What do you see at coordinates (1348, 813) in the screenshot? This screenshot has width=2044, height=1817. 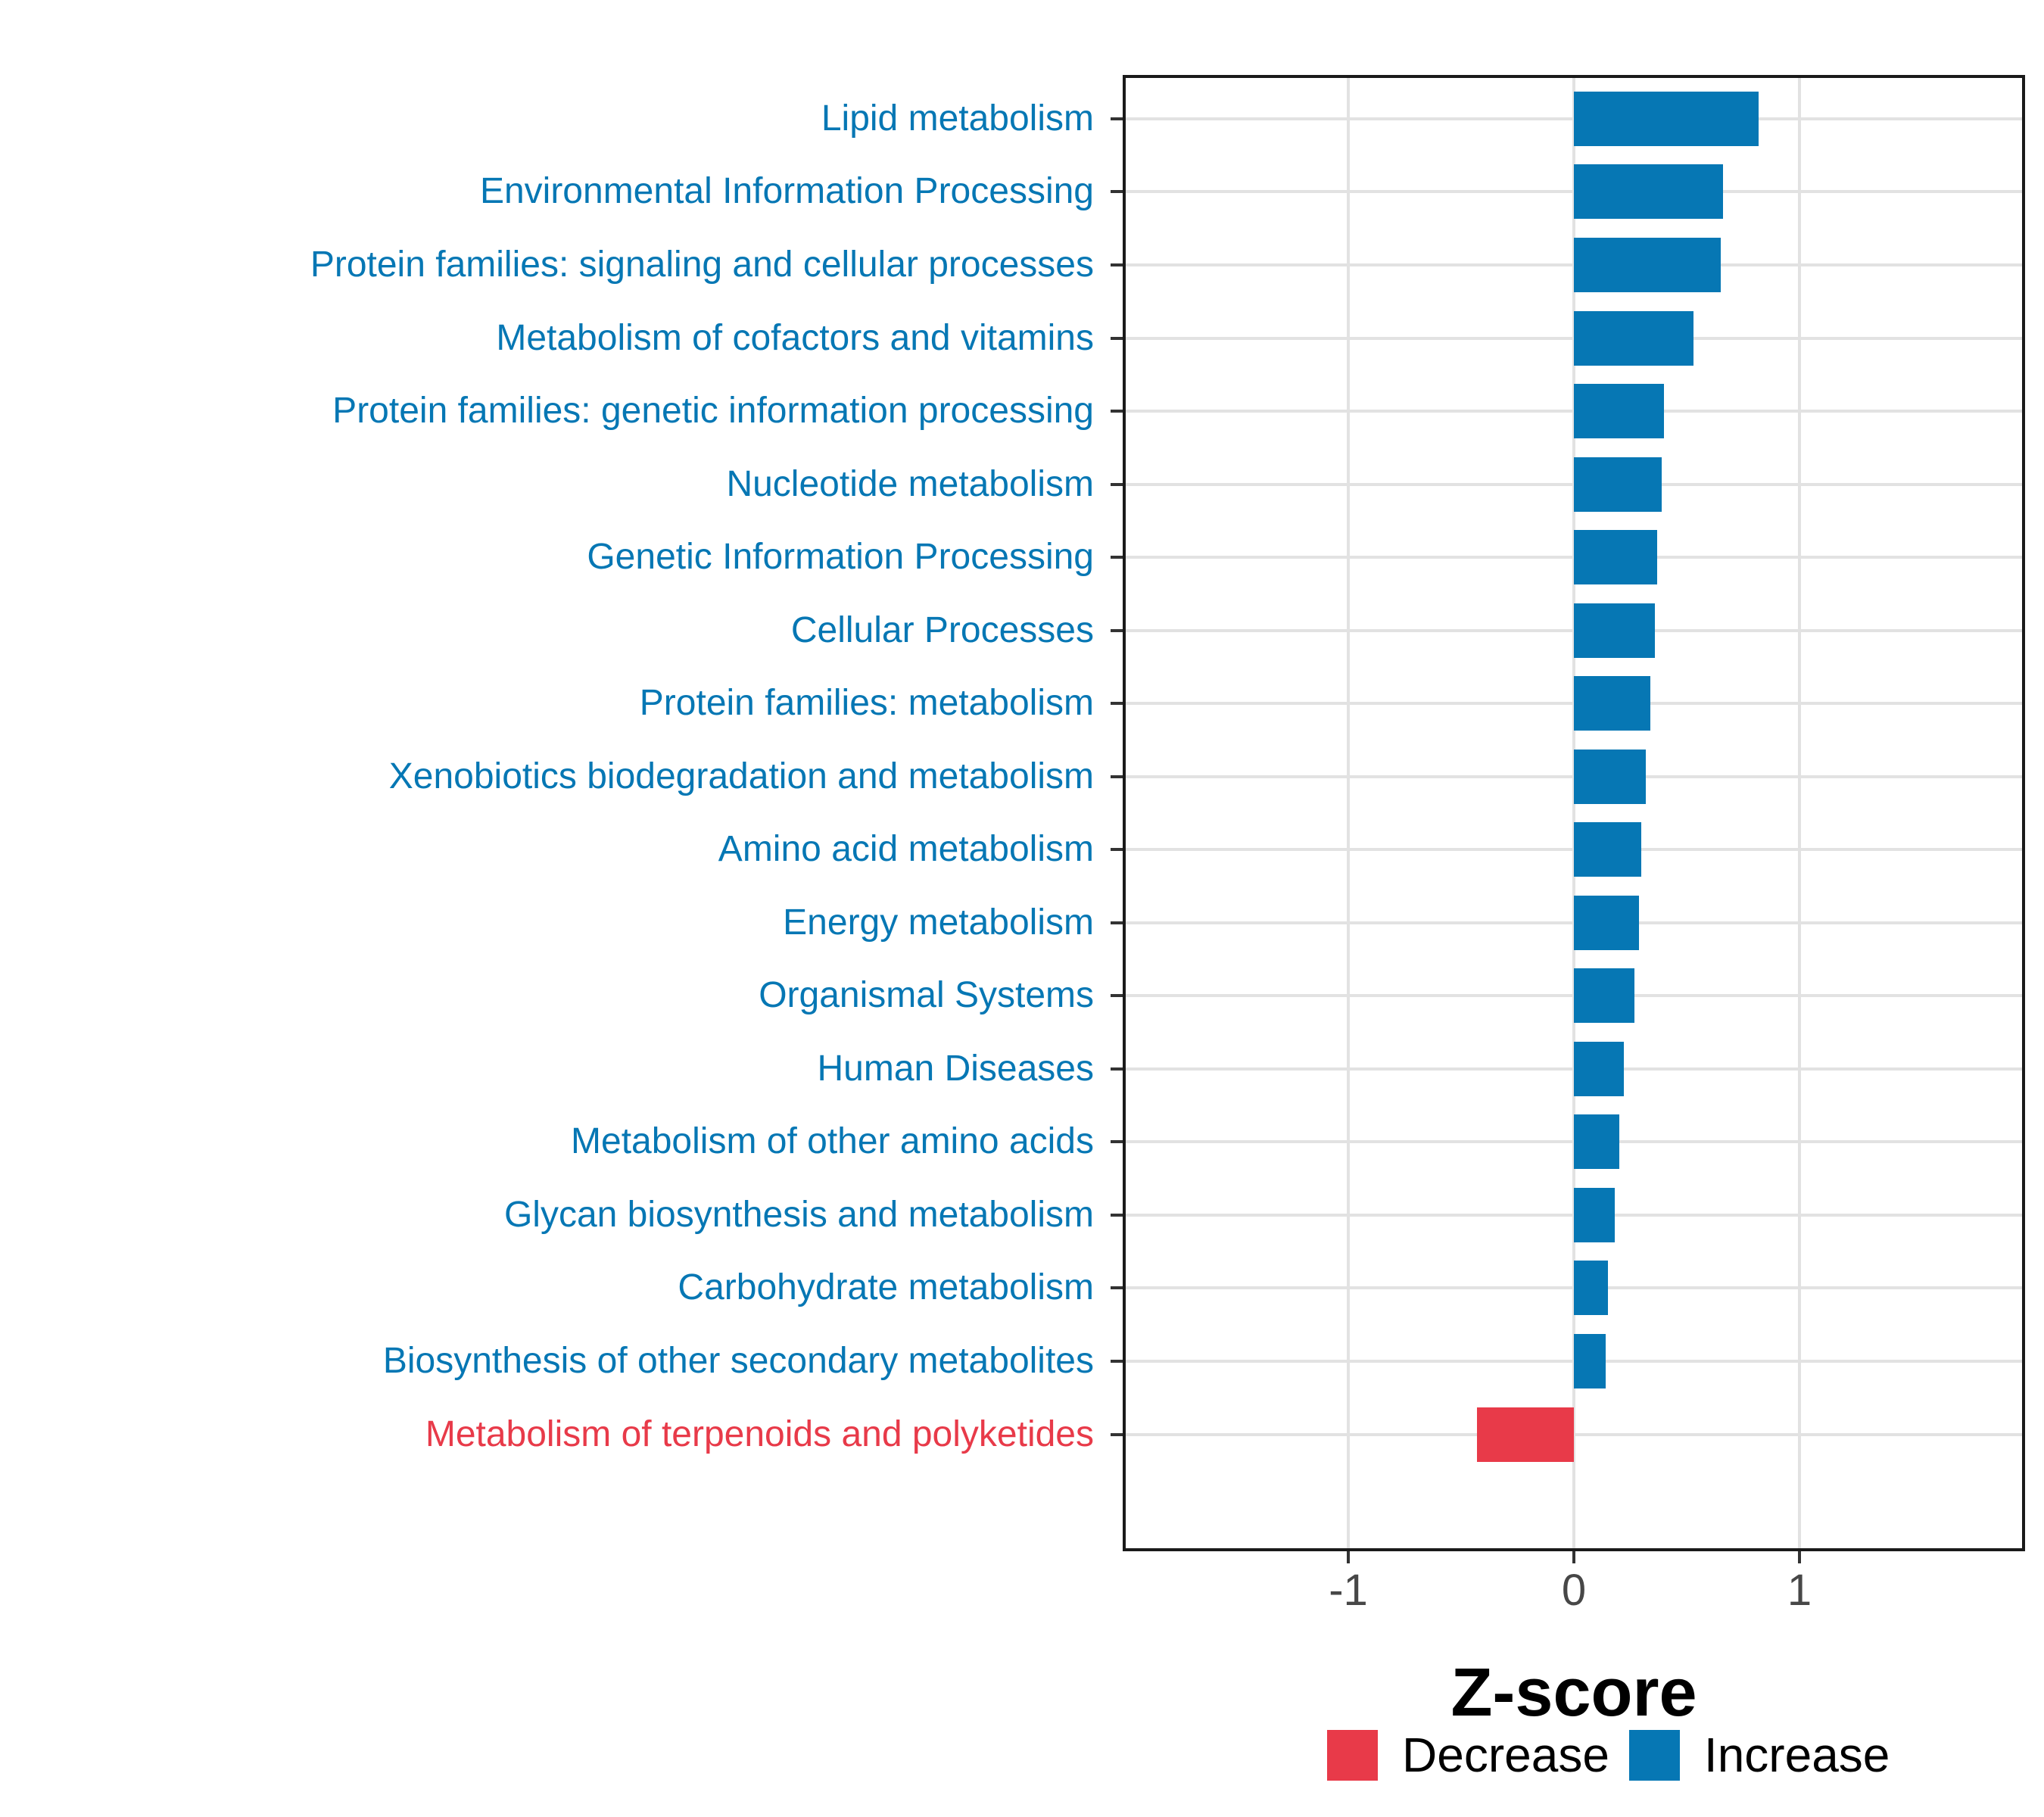 I see `gridline-x--1` at bounding box center [1348, 813].